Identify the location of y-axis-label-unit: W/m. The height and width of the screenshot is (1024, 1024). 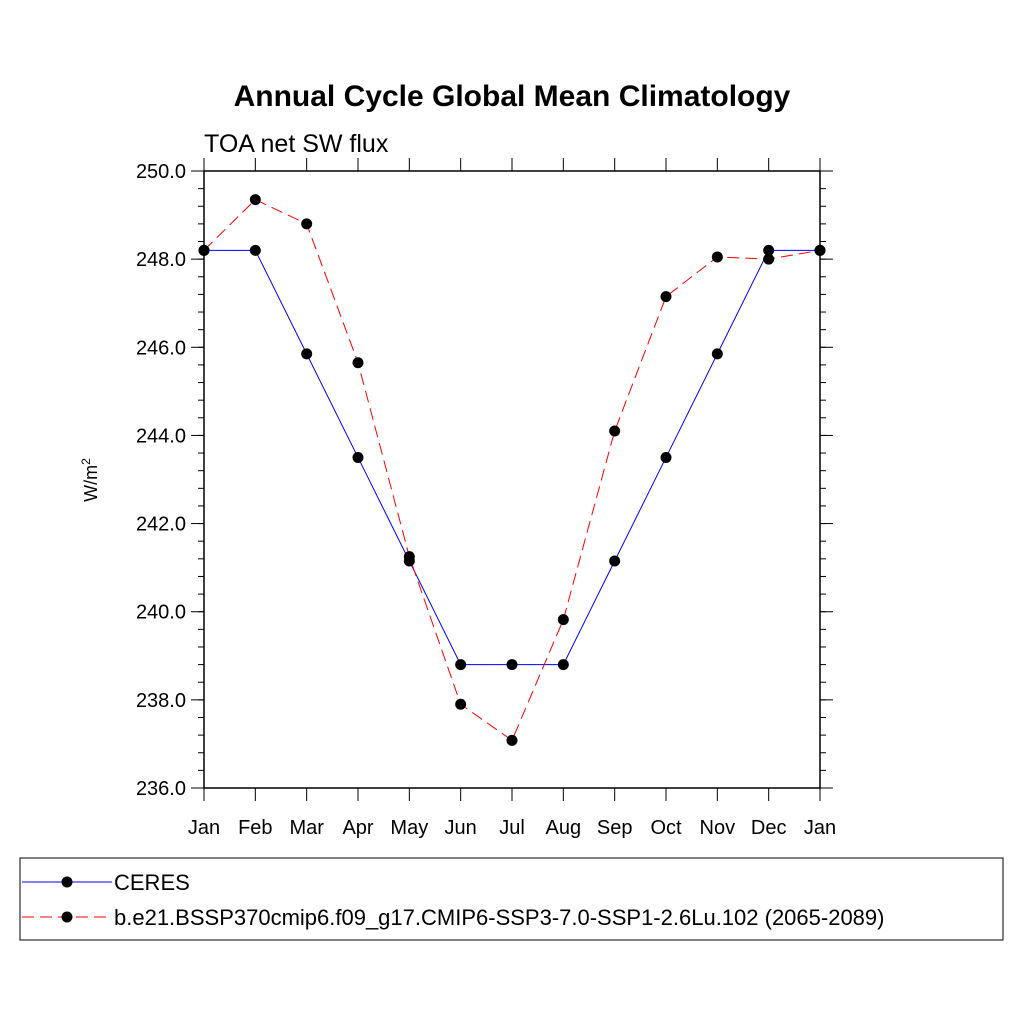
(91, 483).